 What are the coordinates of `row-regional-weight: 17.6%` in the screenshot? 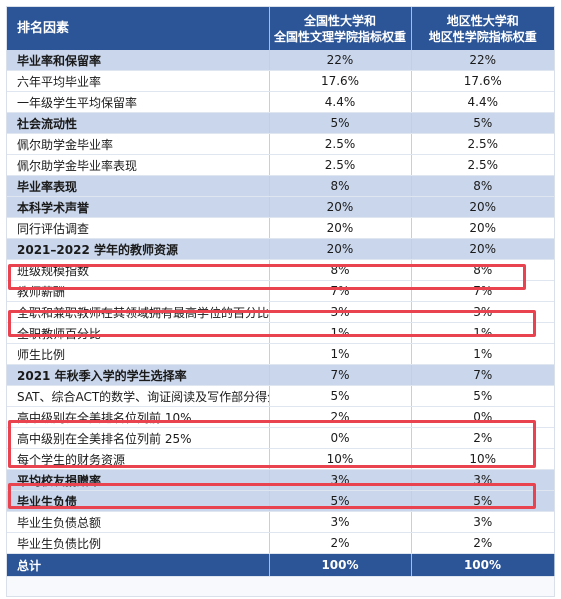 It's located at (482, 81).